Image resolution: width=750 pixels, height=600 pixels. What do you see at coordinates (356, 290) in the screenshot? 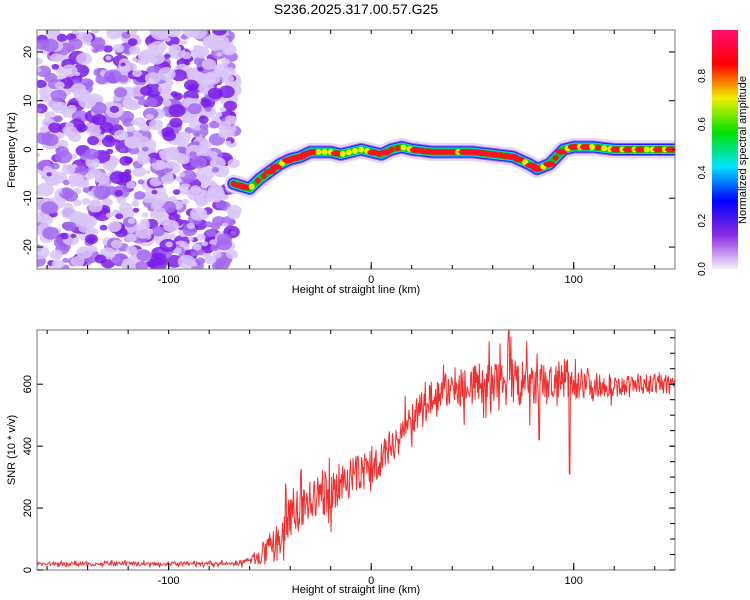
I see `top-xlabel: Height of straight line (km)` at bounding box center [356, 290].